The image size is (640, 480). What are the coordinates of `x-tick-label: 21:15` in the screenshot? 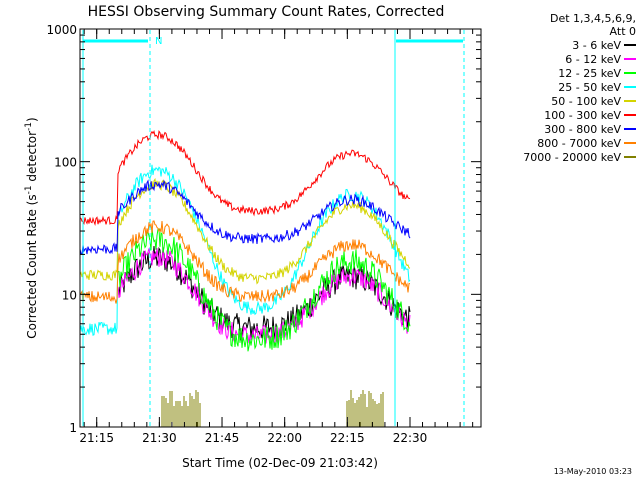 It's located at (96, 438).